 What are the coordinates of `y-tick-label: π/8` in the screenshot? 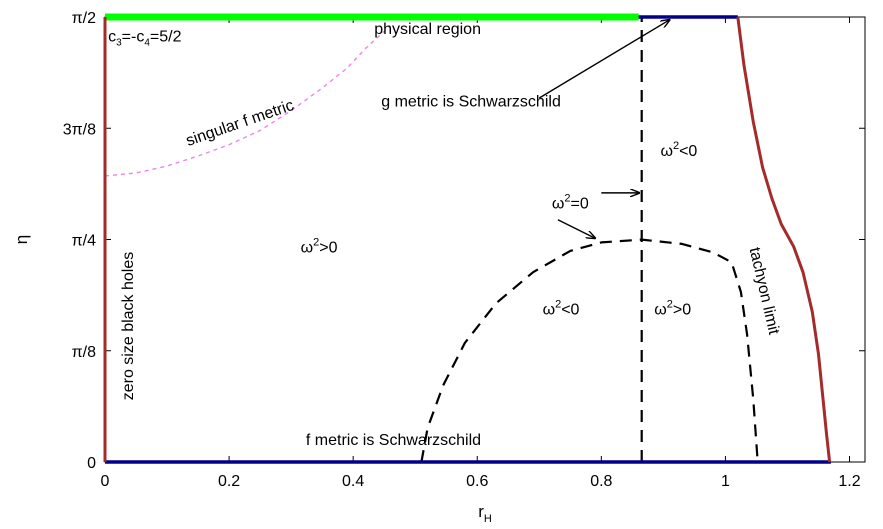 It's located at (84, 352).